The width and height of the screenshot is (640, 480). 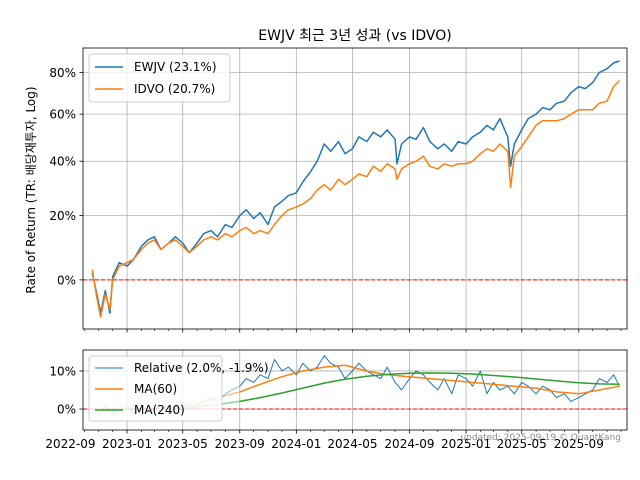 I want to click on relative-legend-box, so click(x=155, y=388).